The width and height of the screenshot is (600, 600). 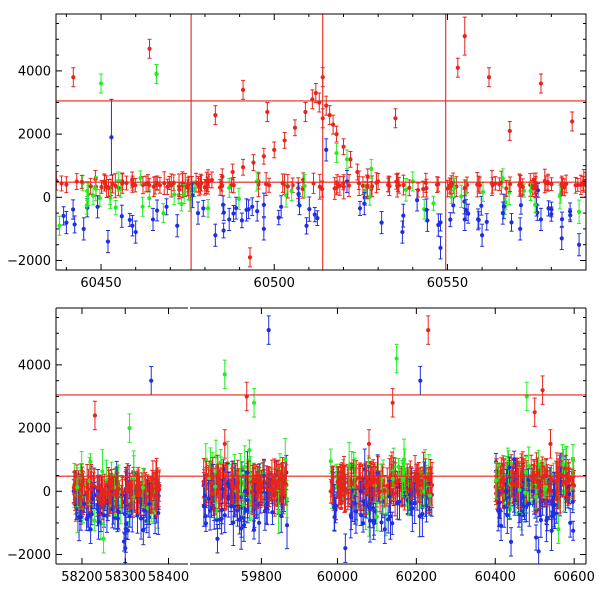 What do you see at coordinates (47, 198) in the screenshot?
I see `y-tick-label: 0` at bounding box center [47, 198].